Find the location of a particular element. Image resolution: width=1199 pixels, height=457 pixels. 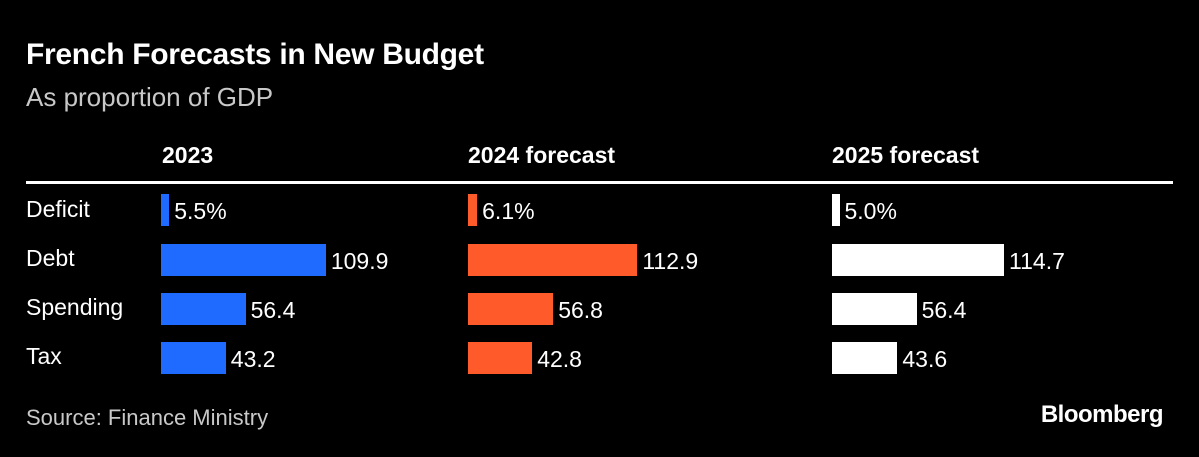

column-header-2024-forecast: 2024 forecast is located at coordinates (542, 155).